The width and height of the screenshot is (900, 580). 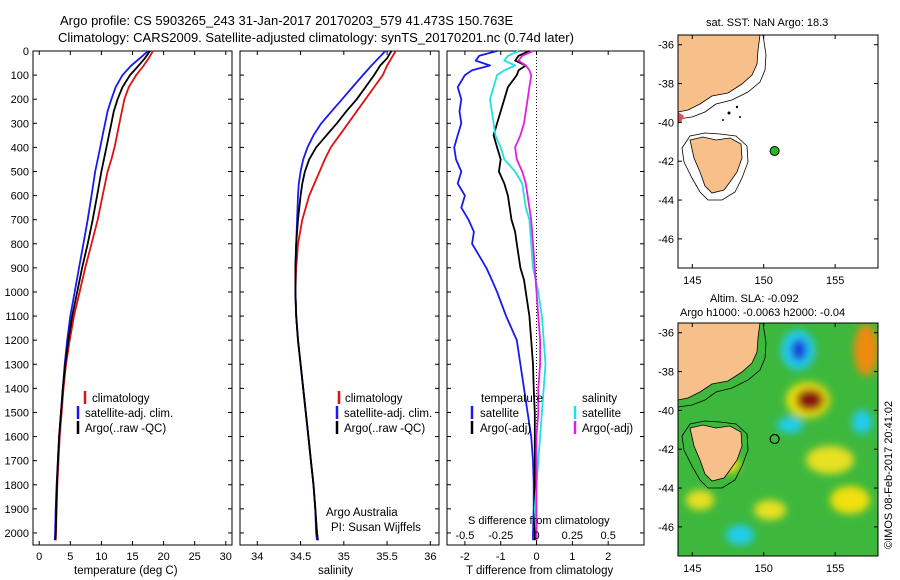 I want to click on sla-map-title-line-2: Argo h1000: -0.0063 h2000: -0.04, so click(x=762, y=313).